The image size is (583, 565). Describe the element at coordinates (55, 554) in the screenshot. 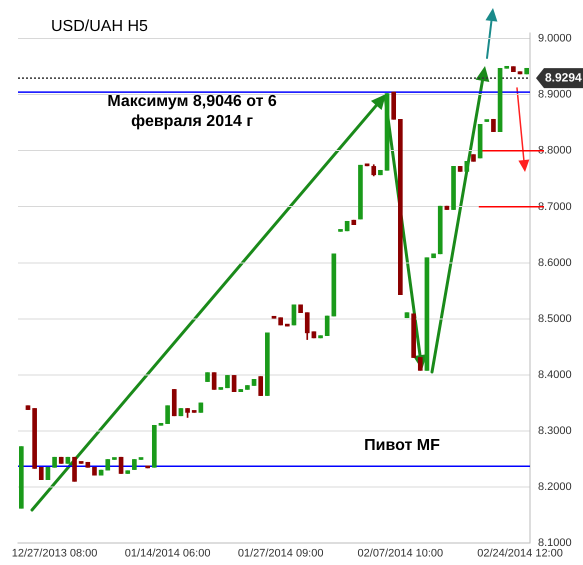

I see `x-tick-label: 12/27/2013 08:00` at that location.